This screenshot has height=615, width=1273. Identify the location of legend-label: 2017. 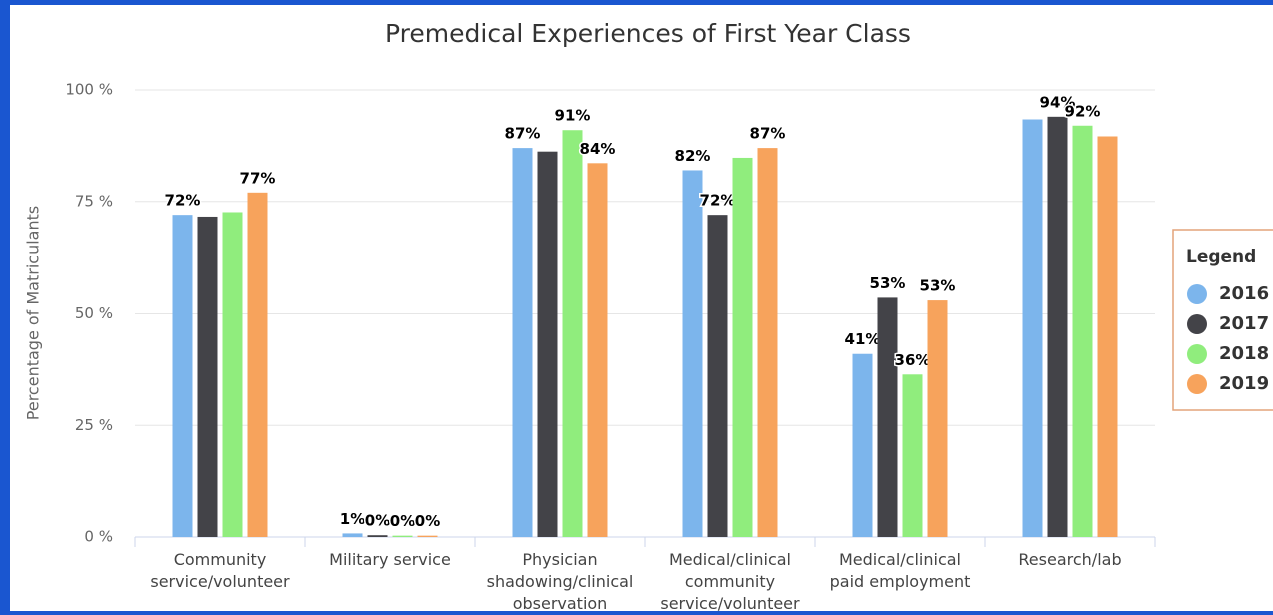
(1244, 323).